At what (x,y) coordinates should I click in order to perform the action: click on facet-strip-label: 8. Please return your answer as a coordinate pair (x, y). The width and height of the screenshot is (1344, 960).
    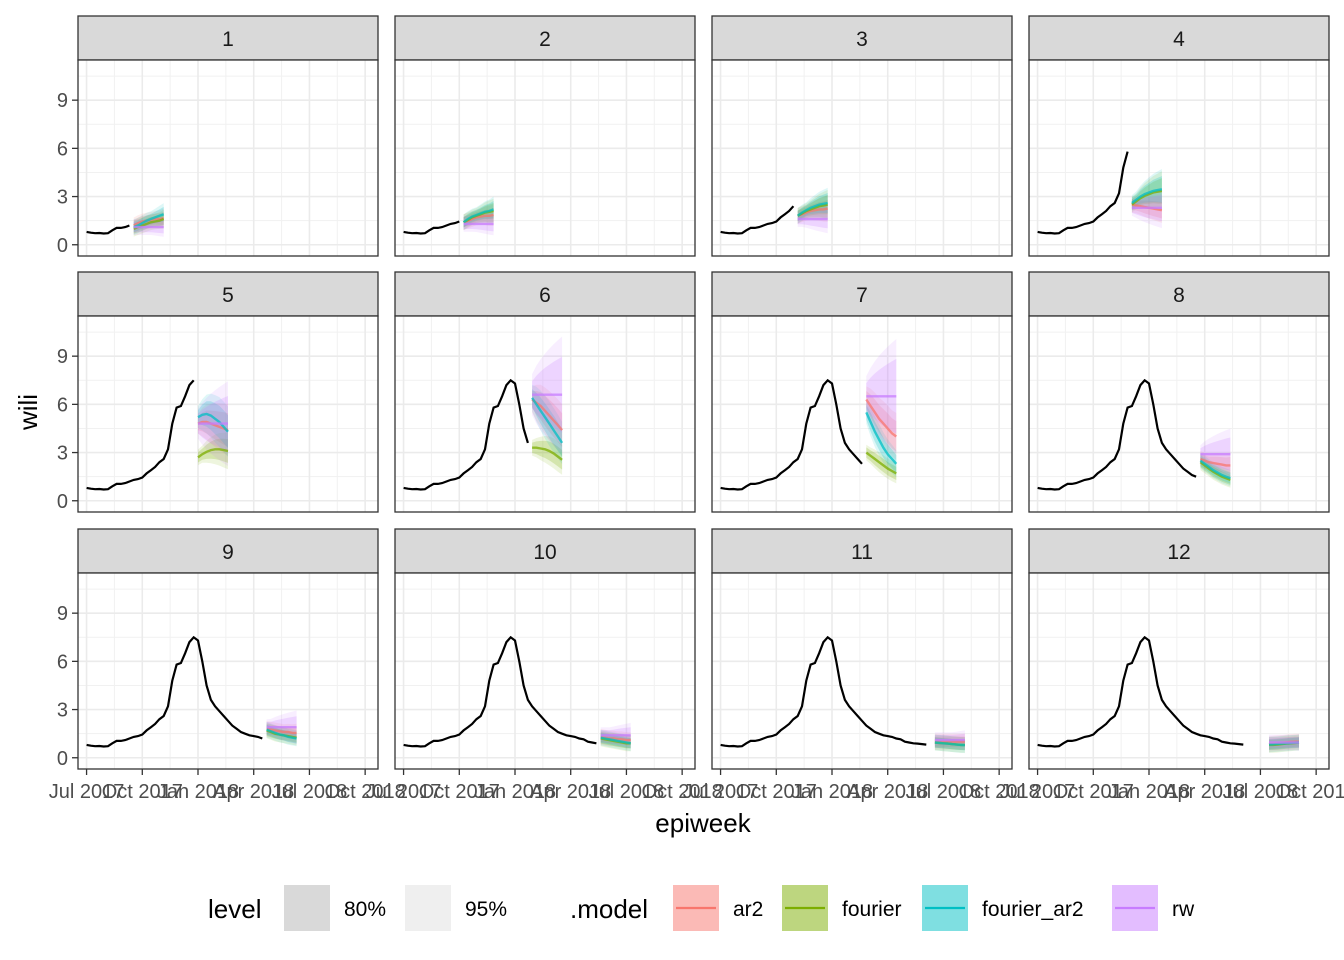
    Looking at the image, I should click on (1179, 295).